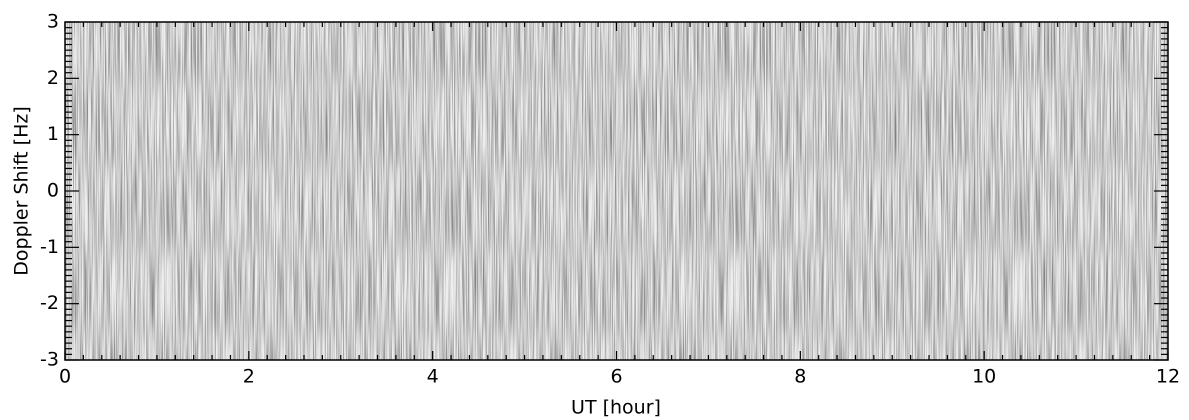  I want to click on x-tick-label: 10, so click(984, 377).